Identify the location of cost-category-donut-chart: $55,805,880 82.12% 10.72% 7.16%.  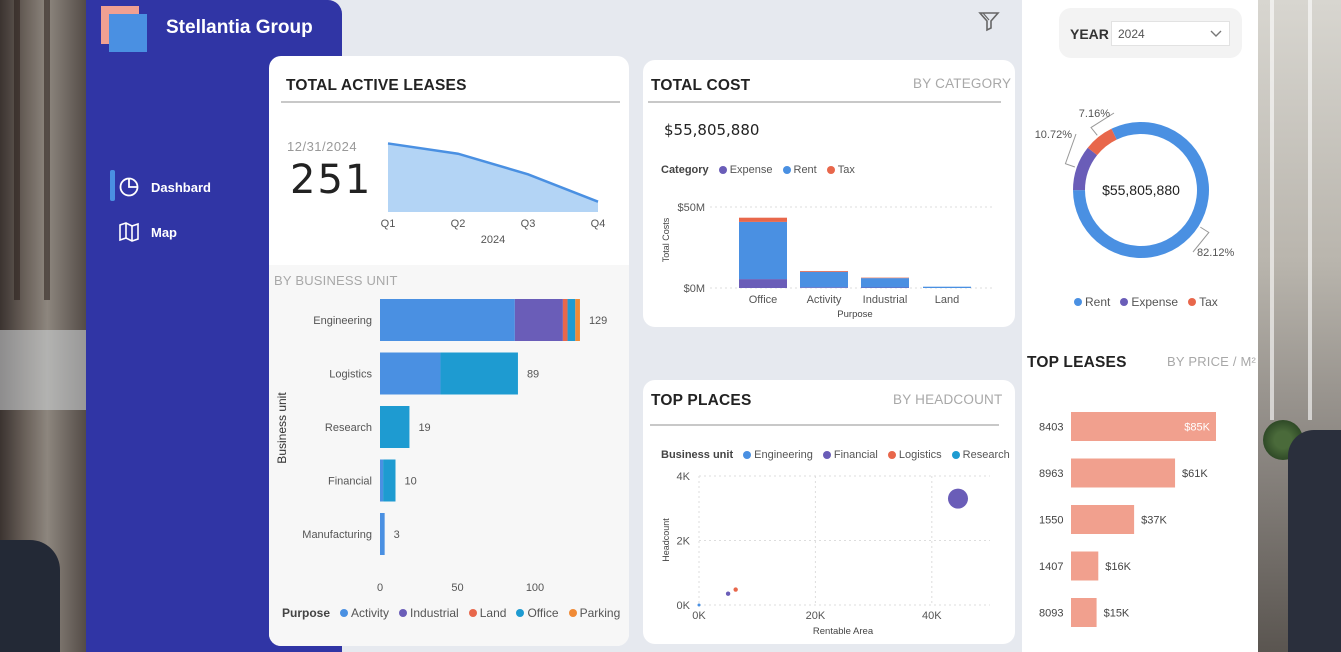
(1135, 183).